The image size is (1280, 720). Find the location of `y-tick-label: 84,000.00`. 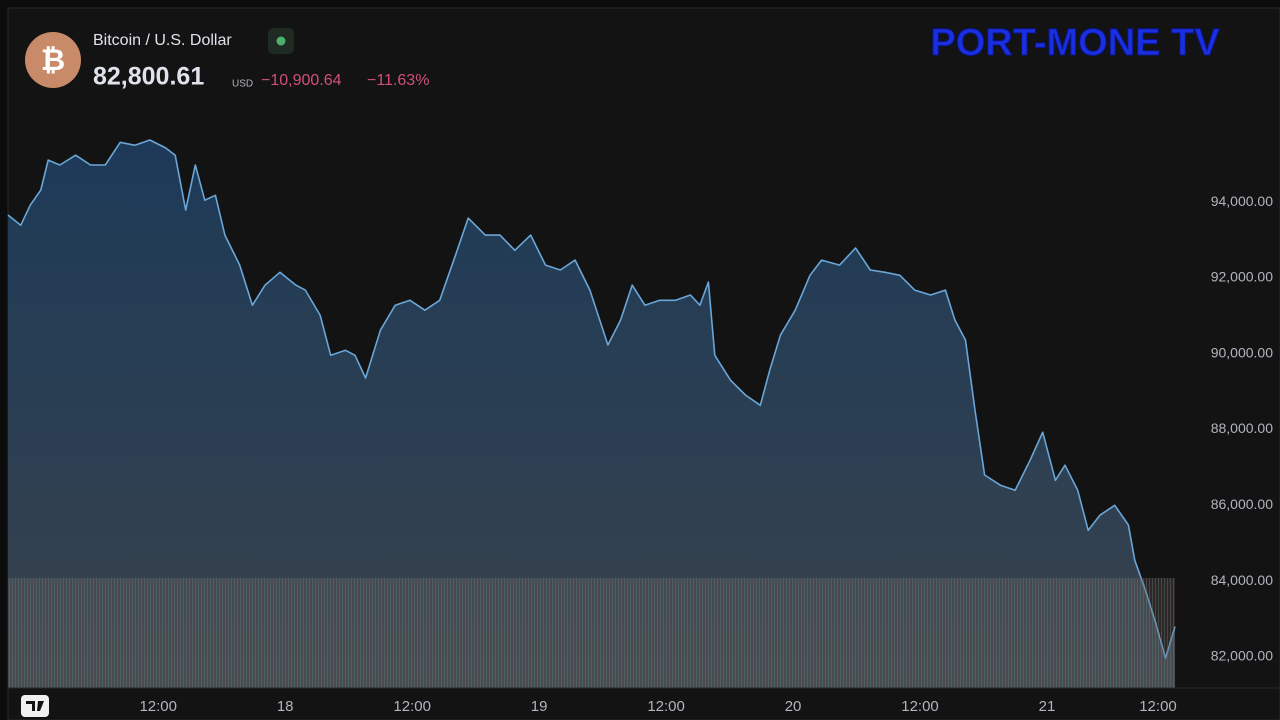

y-tick-label: 84,000.00 is located at coordinates (1242, 580).